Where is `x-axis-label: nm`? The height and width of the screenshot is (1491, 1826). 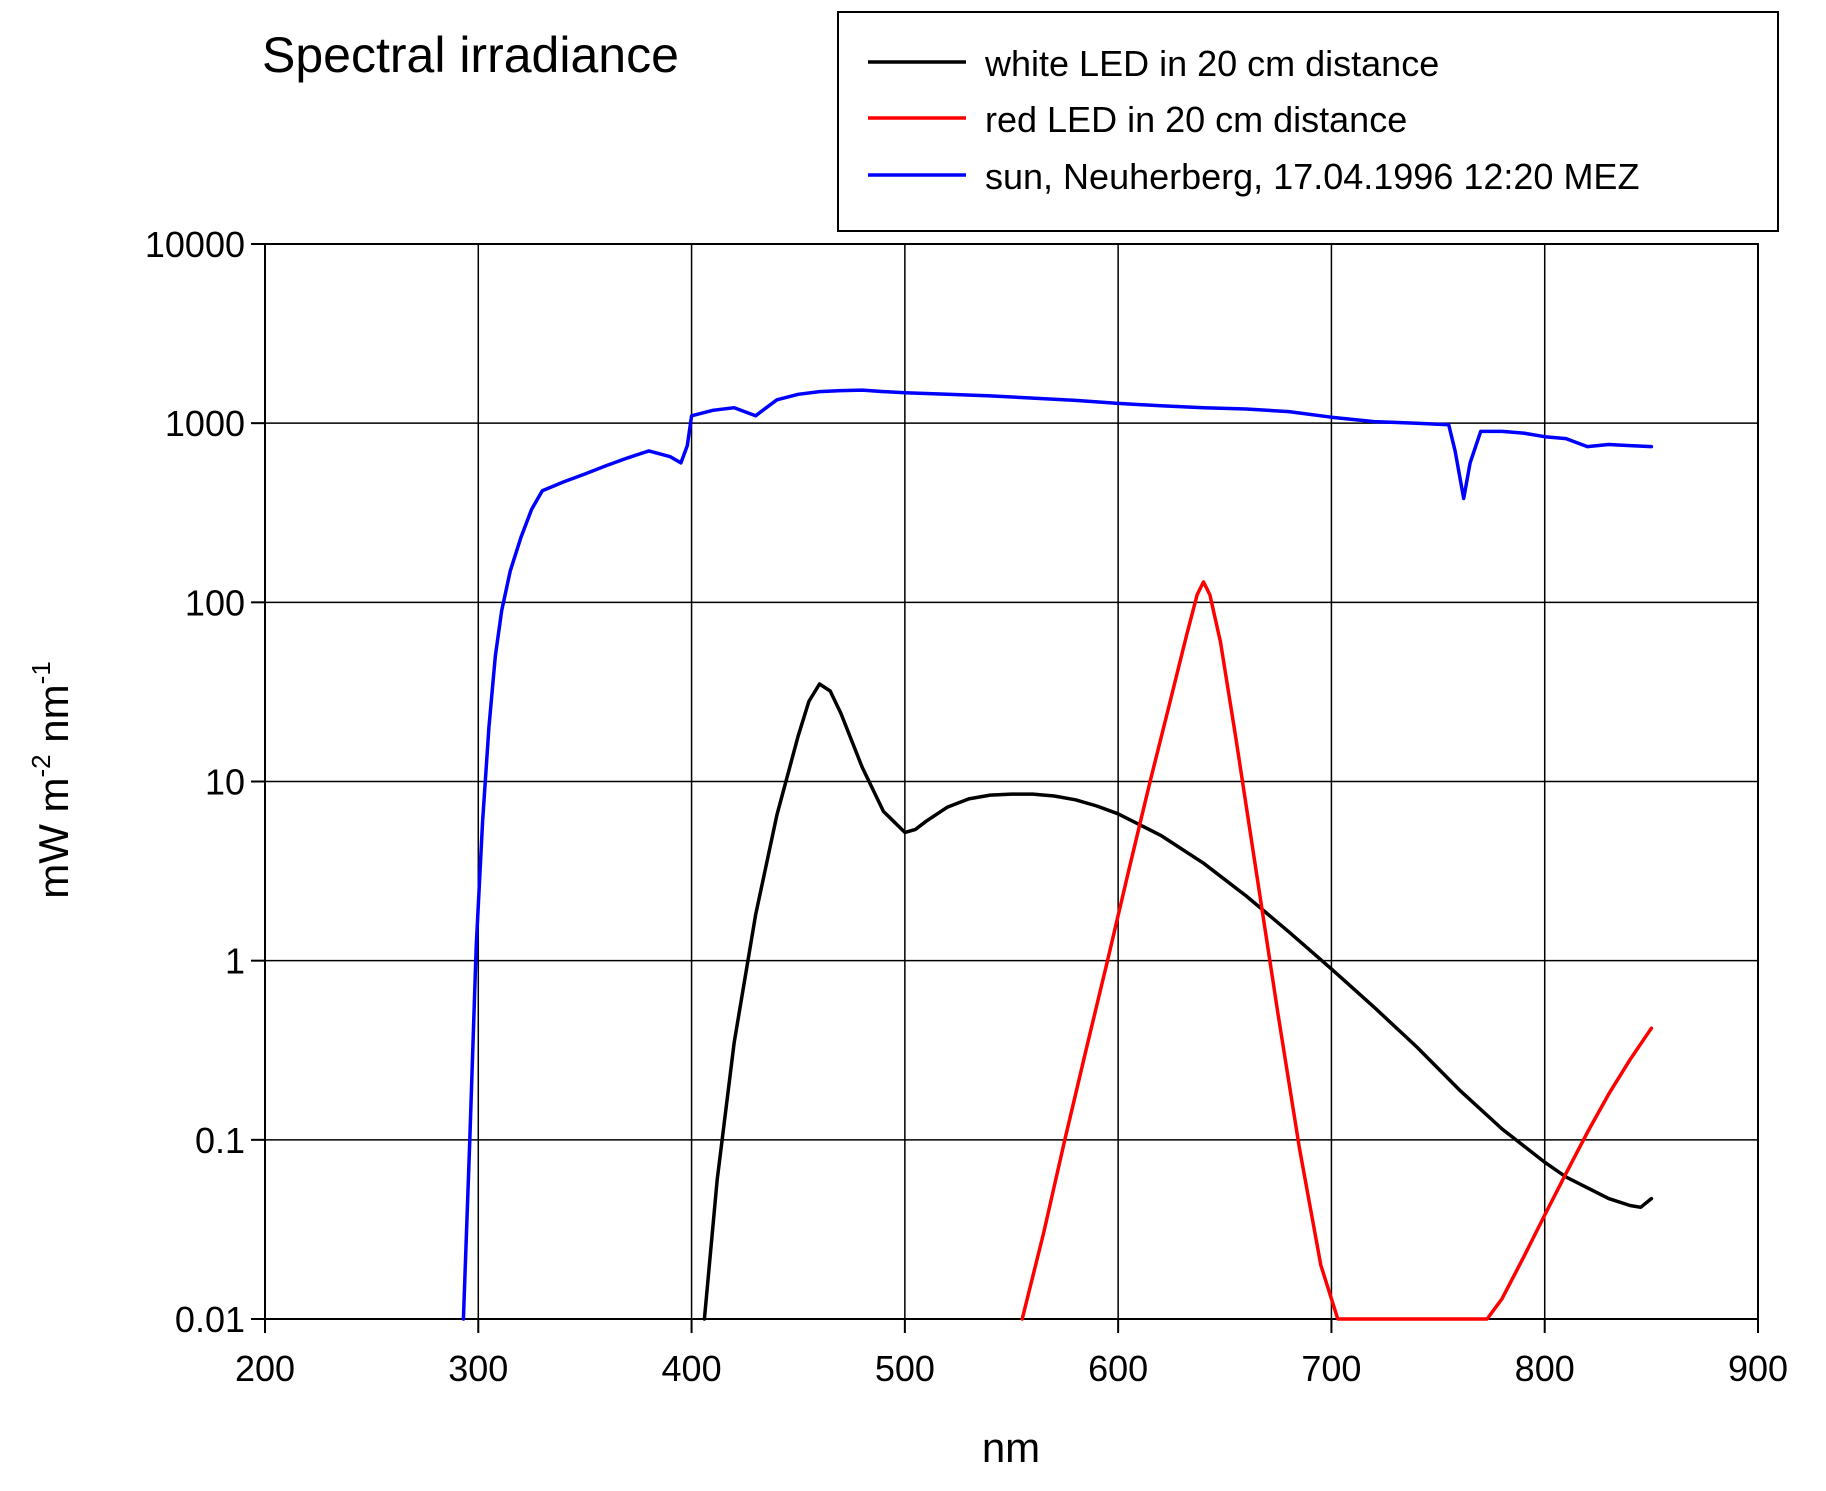
x-axis-label: nm is located at coordinates (1011, 1447).